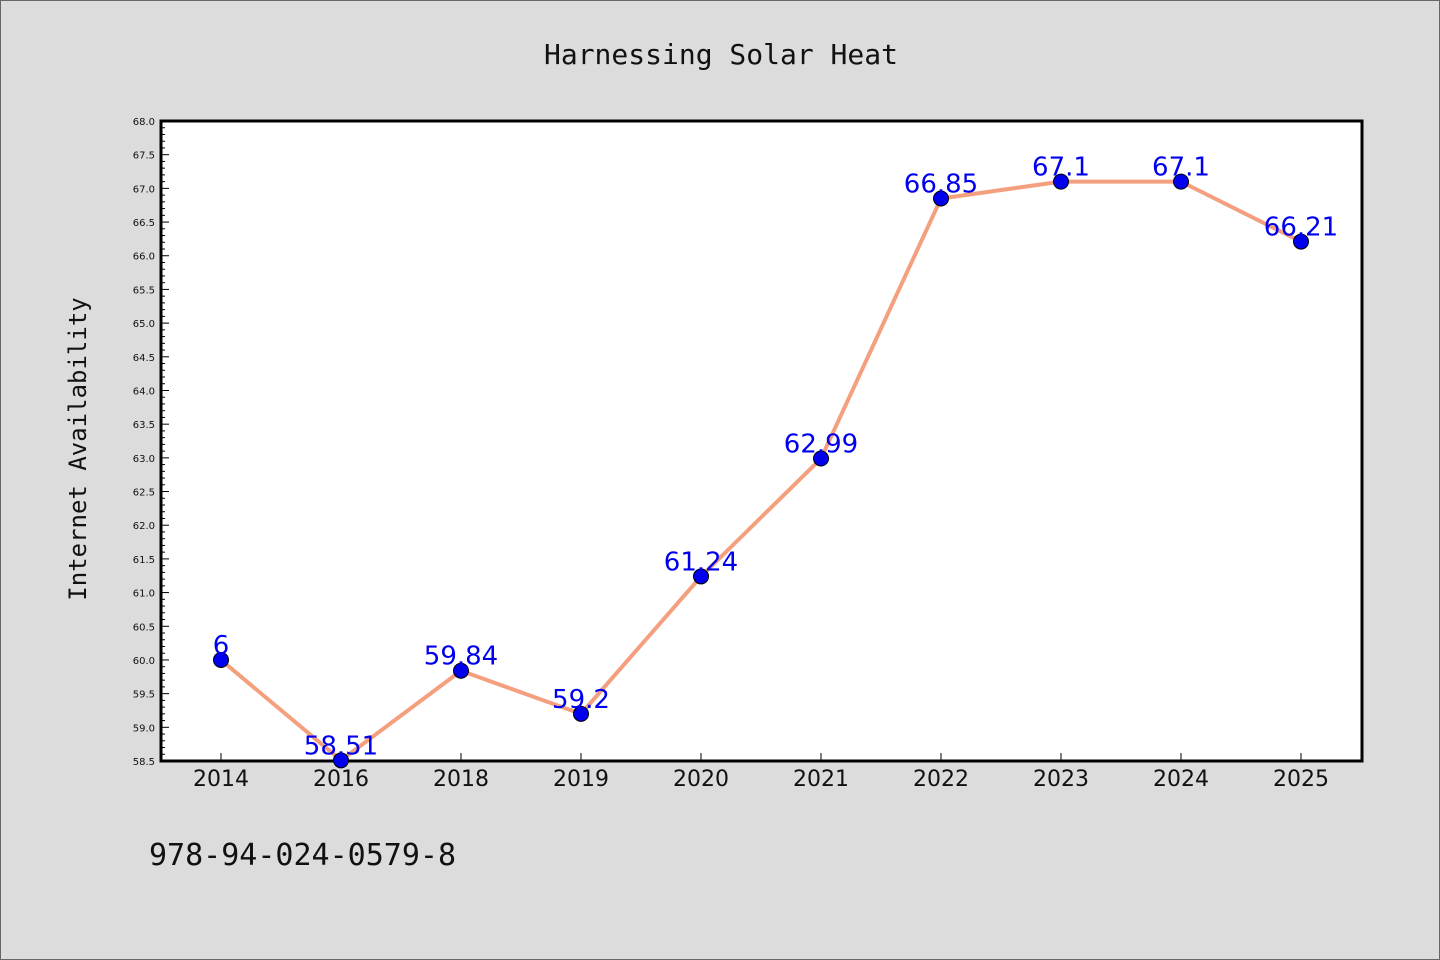 Image resolution: width=1440 pixels, height=960 pixels. I want to click on chart-title: Harnessing Solar Heat, so click(721, 54).